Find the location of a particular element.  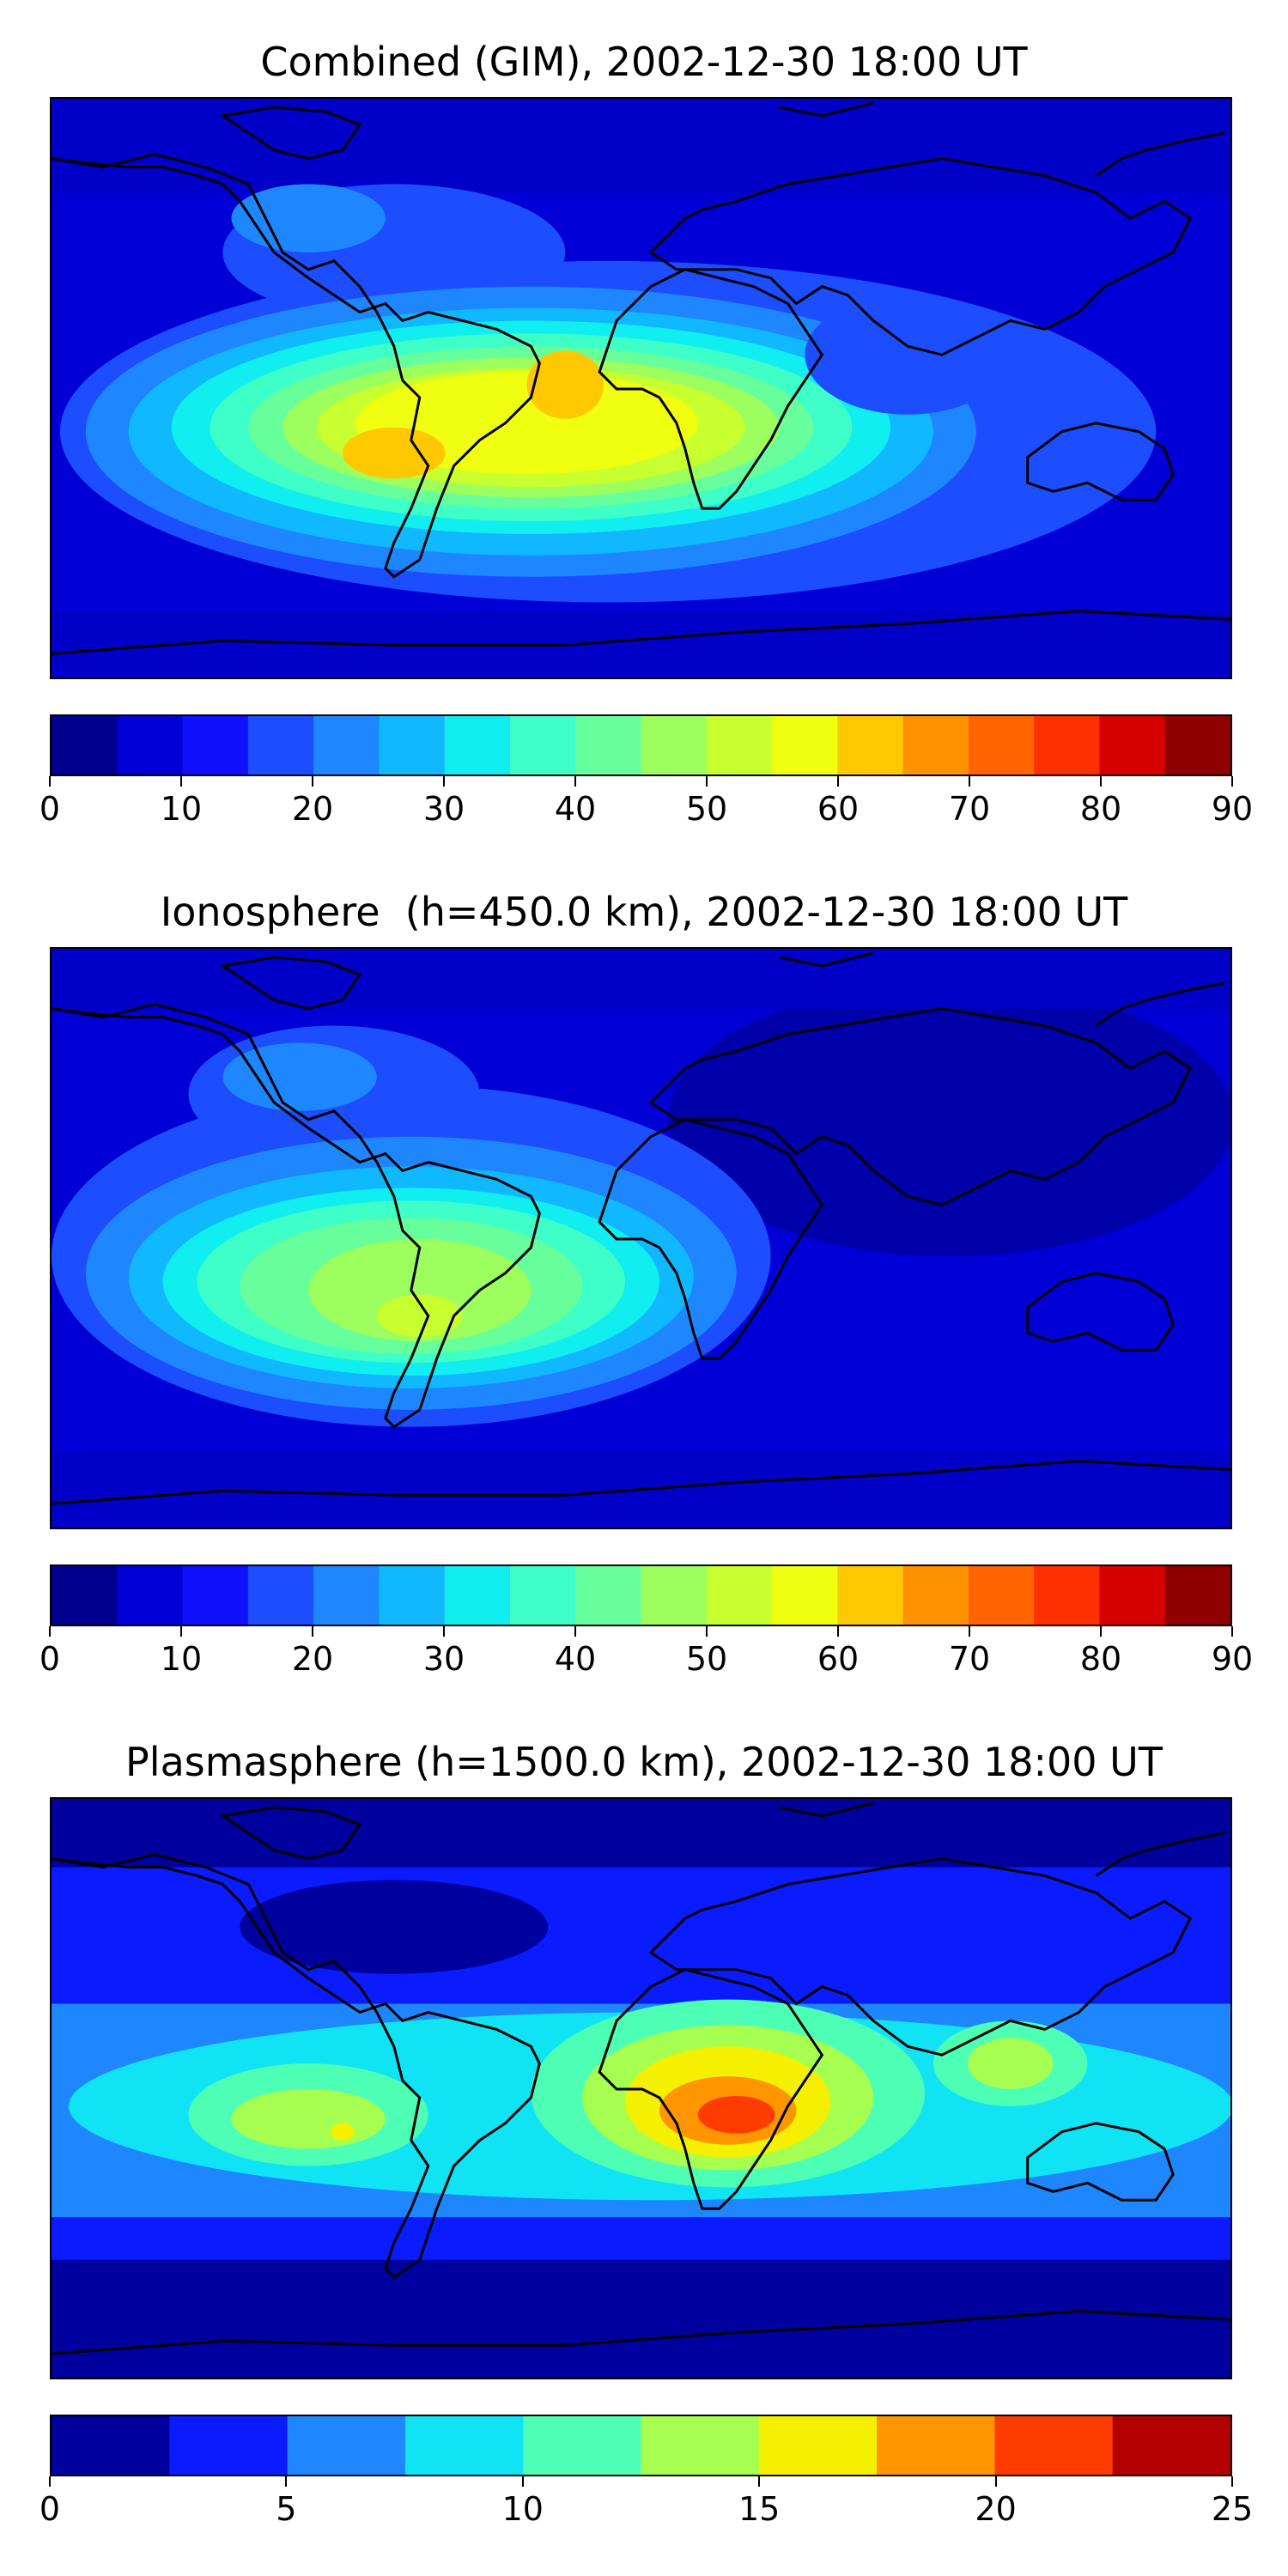

colorbar-tick-label: 5 is located at coordinates (286, 2509).